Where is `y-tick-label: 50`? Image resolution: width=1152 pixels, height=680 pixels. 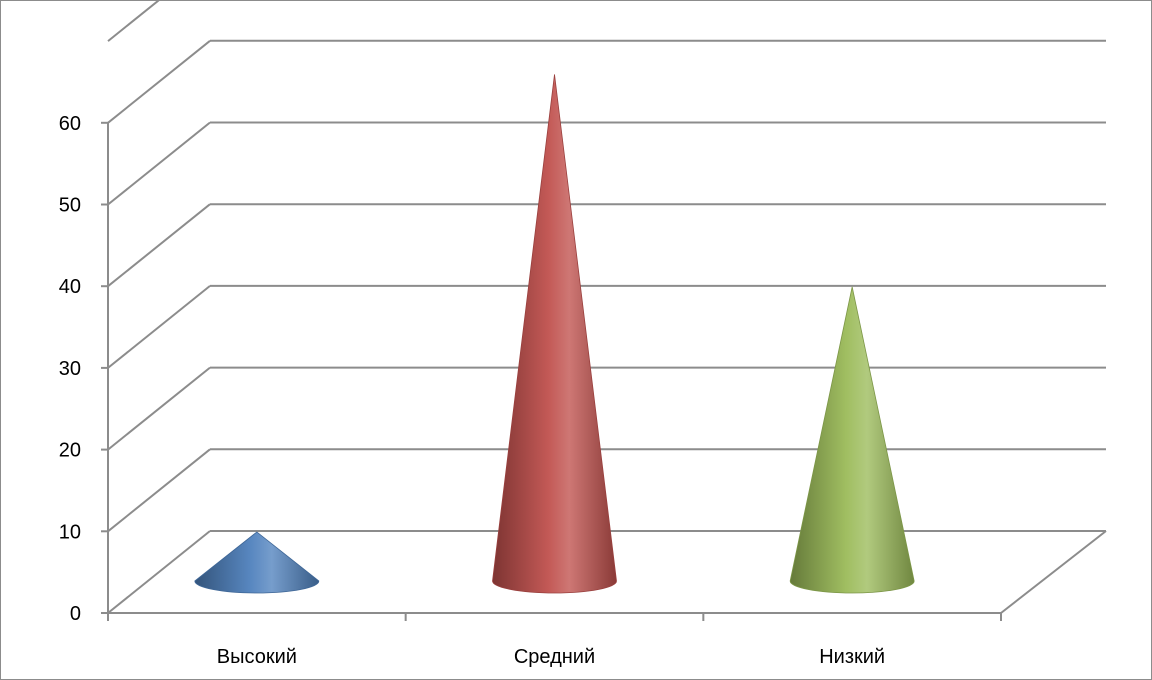 y-tick-label: 50 is located at coordinates (70, 206).